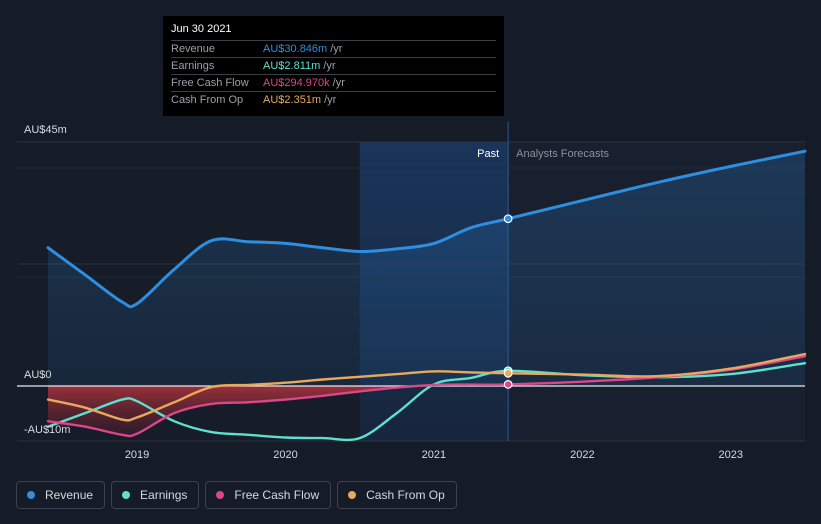  What do you see at coordinates (207, 100) in the screenshot?
I see `tooltip-label: Cash From Op` at bounding box center [207, 100].